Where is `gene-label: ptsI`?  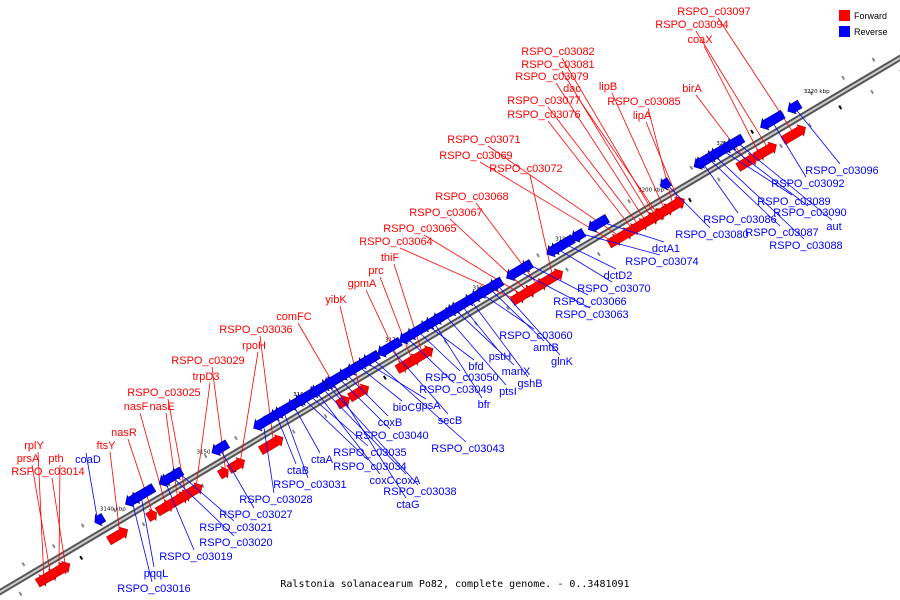
gene-label: ptsI is located at coordinates (508, 392).